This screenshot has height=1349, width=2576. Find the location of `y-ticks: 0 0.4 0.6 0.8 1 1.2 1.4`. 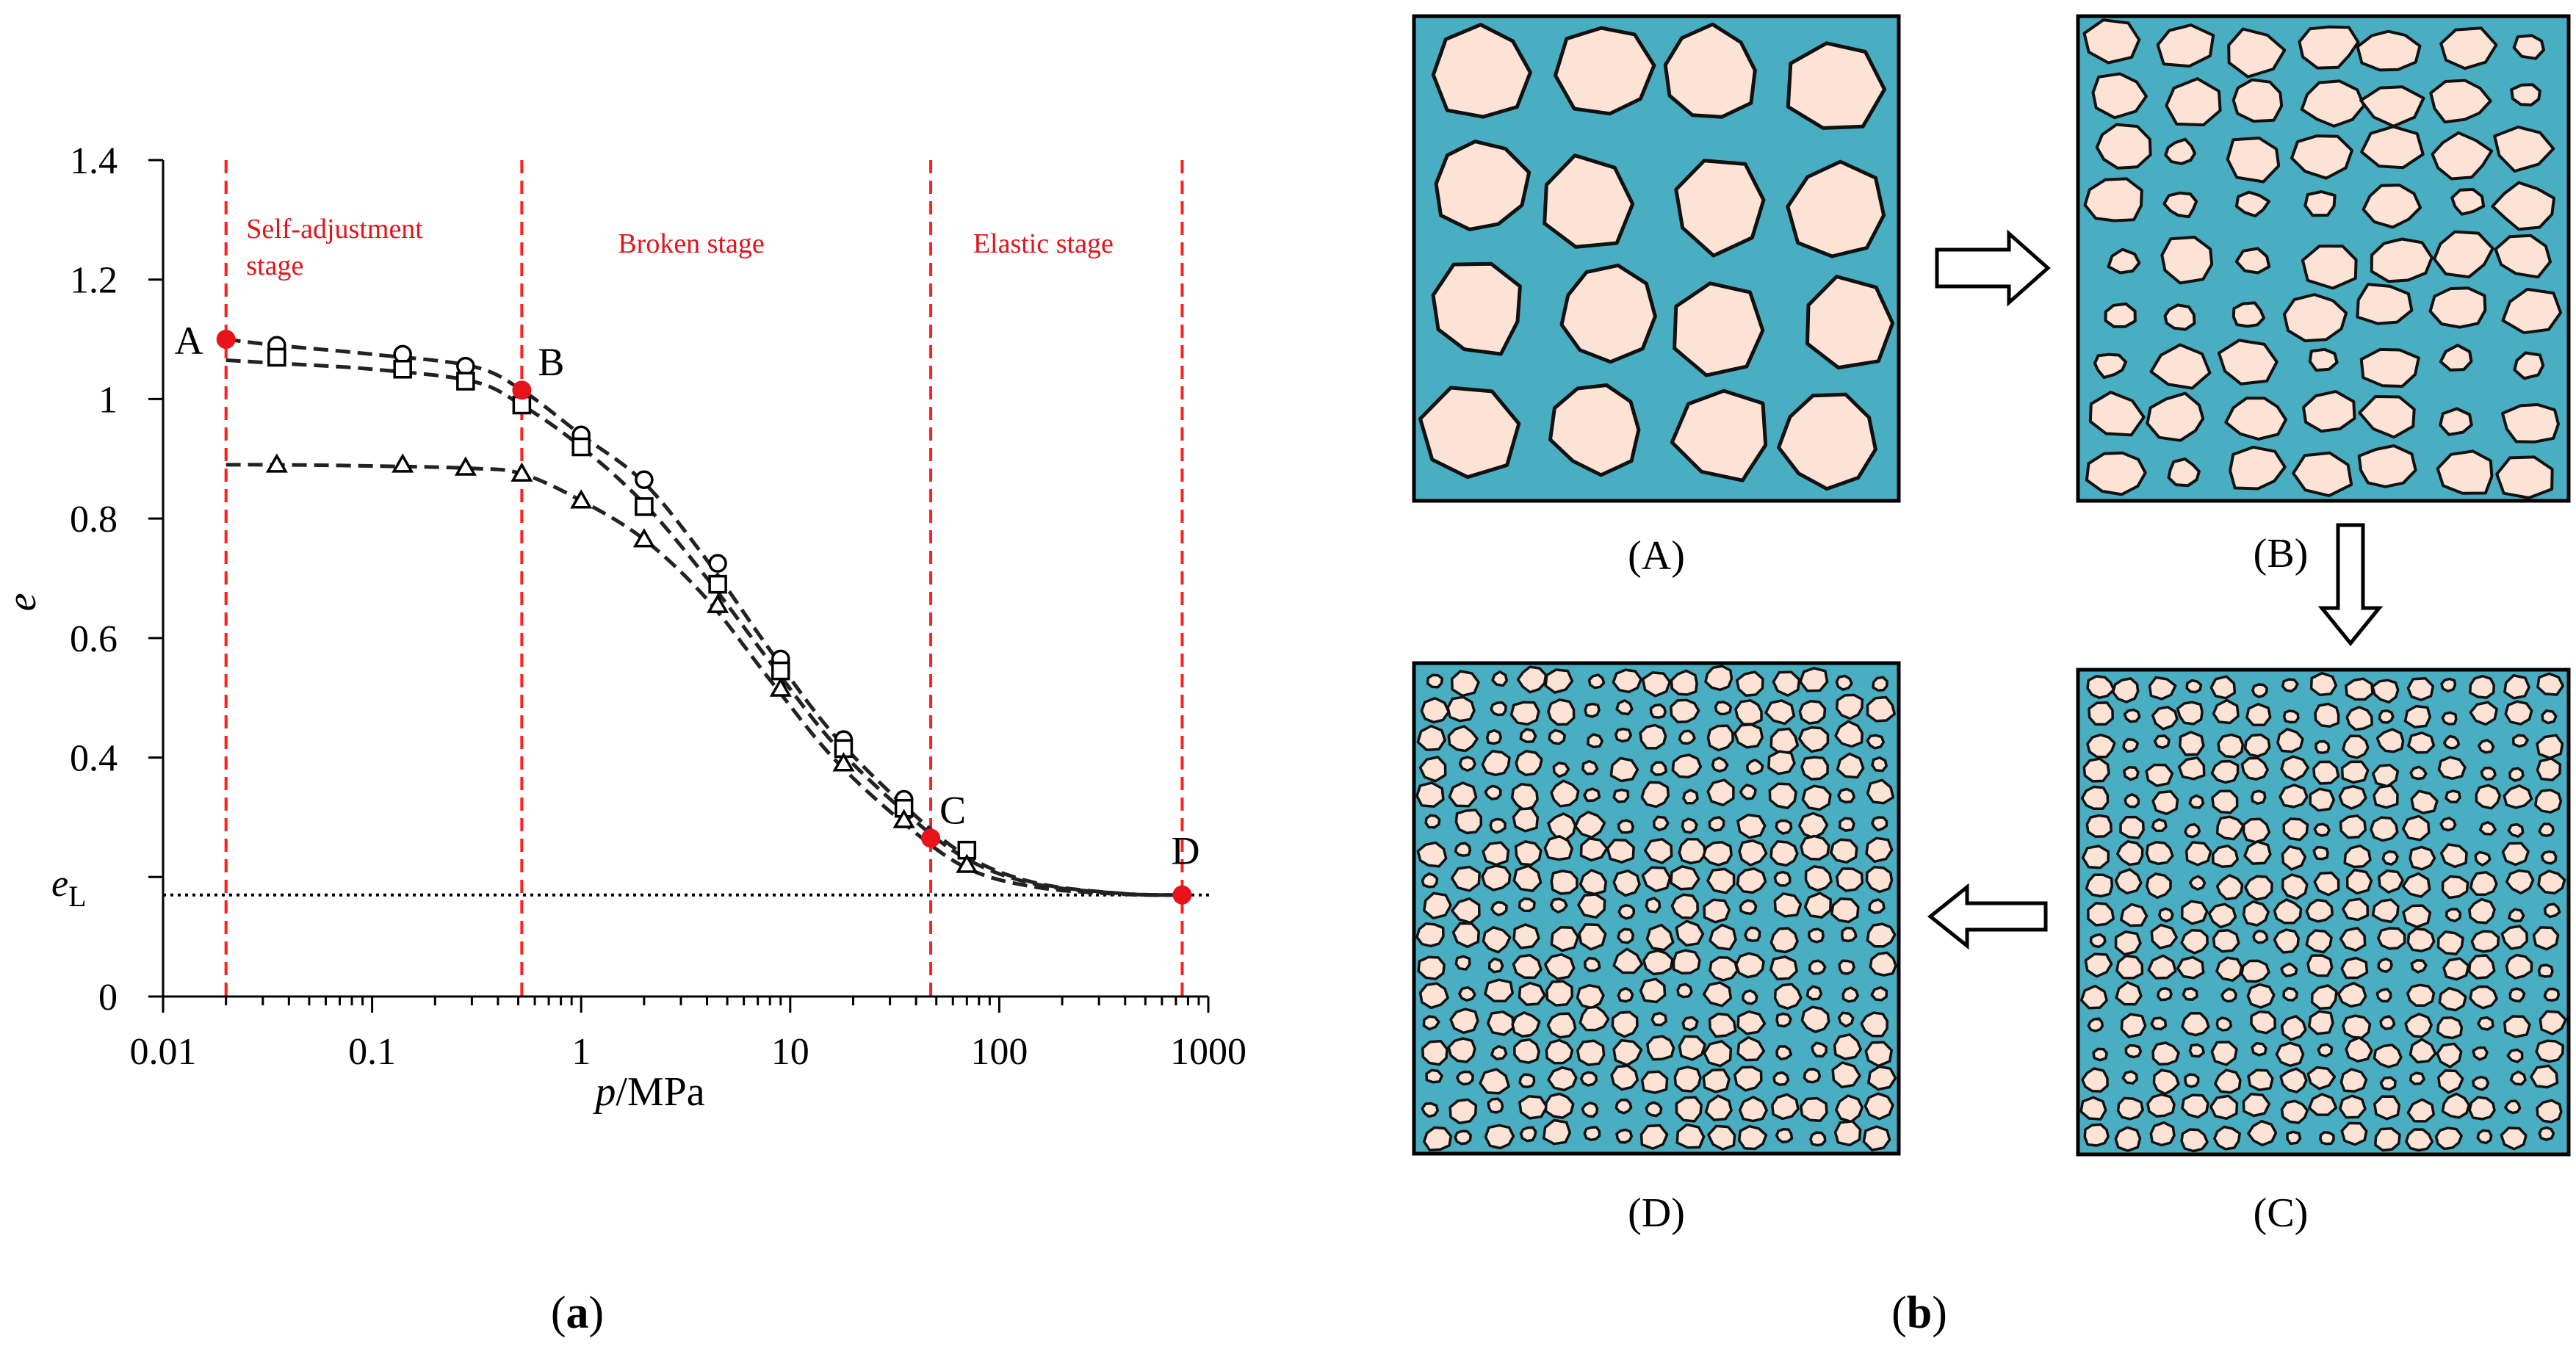

y-ticks: 0 0.4 0.6 0.8 1 1.2 1.4 is located at coordinates (116, 579).